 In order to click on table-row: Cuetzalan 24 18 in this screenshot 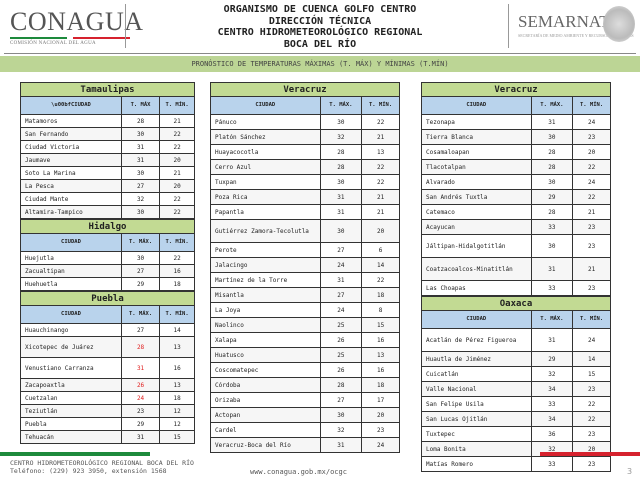, I will do `click(107, 398)`.